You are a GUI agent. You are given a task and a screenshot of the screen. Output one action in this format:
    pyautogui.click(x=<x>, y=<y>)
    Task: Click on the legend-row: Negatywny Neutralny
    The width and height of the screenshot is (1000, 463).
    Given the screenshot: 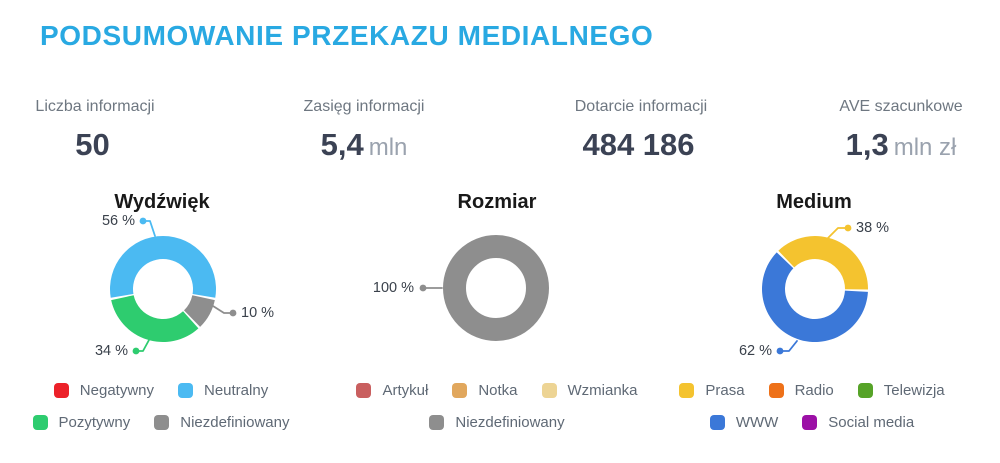 What is the action you would take?
    pyautogui.click(x=165, y=390)
    